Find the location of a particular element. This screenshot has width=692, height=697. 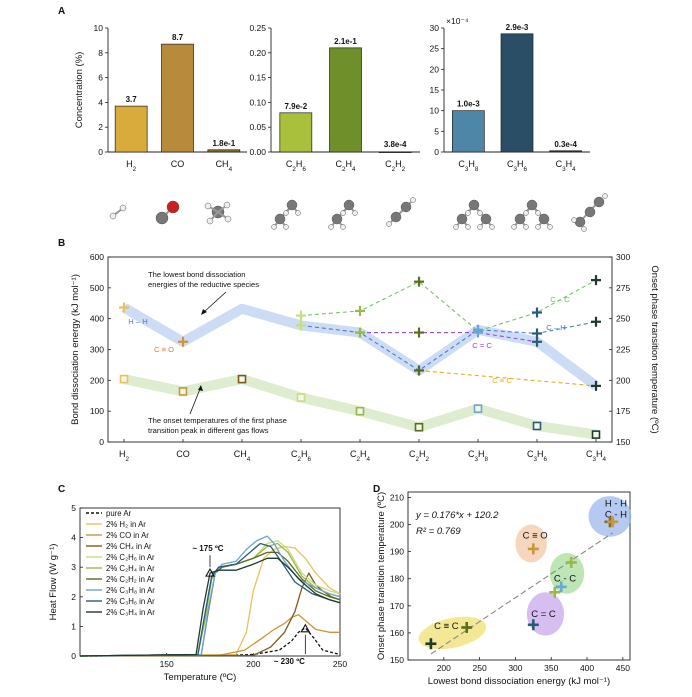

b-annotation-bottom: transition peak in different gas flows is located at coordinates (208, 430).